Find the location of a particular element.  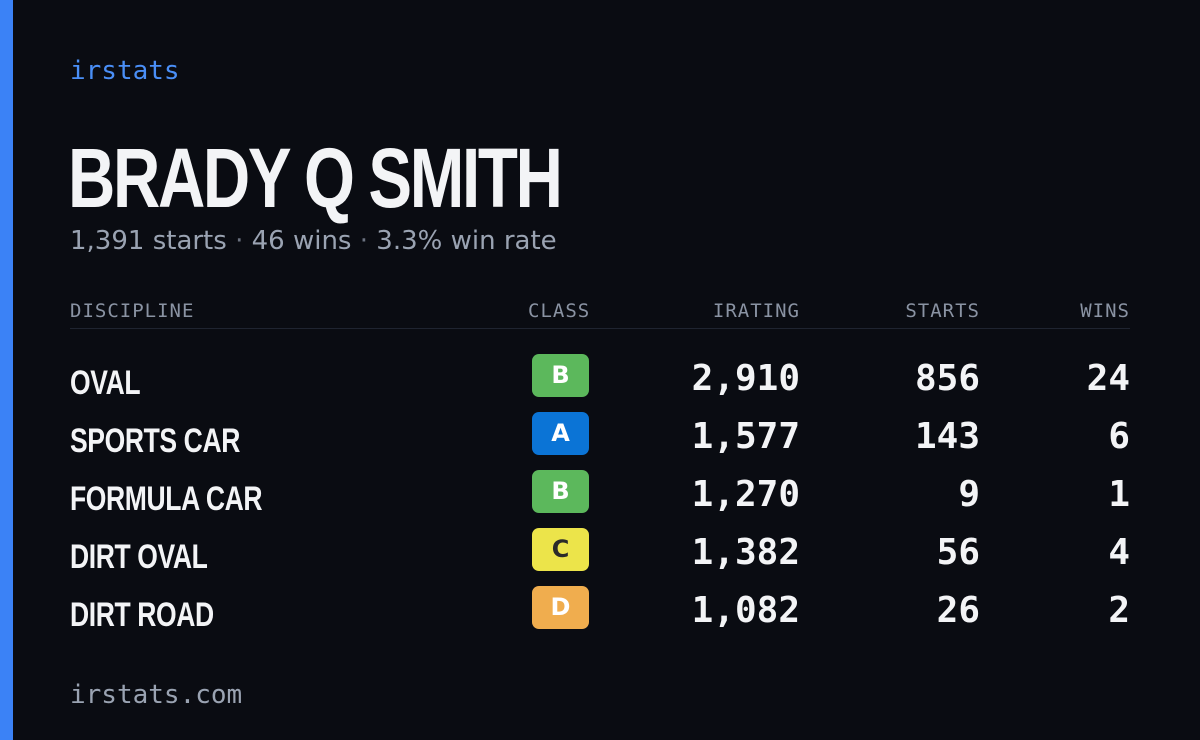

row-starts: 56 is located at coordinates (958, 552).